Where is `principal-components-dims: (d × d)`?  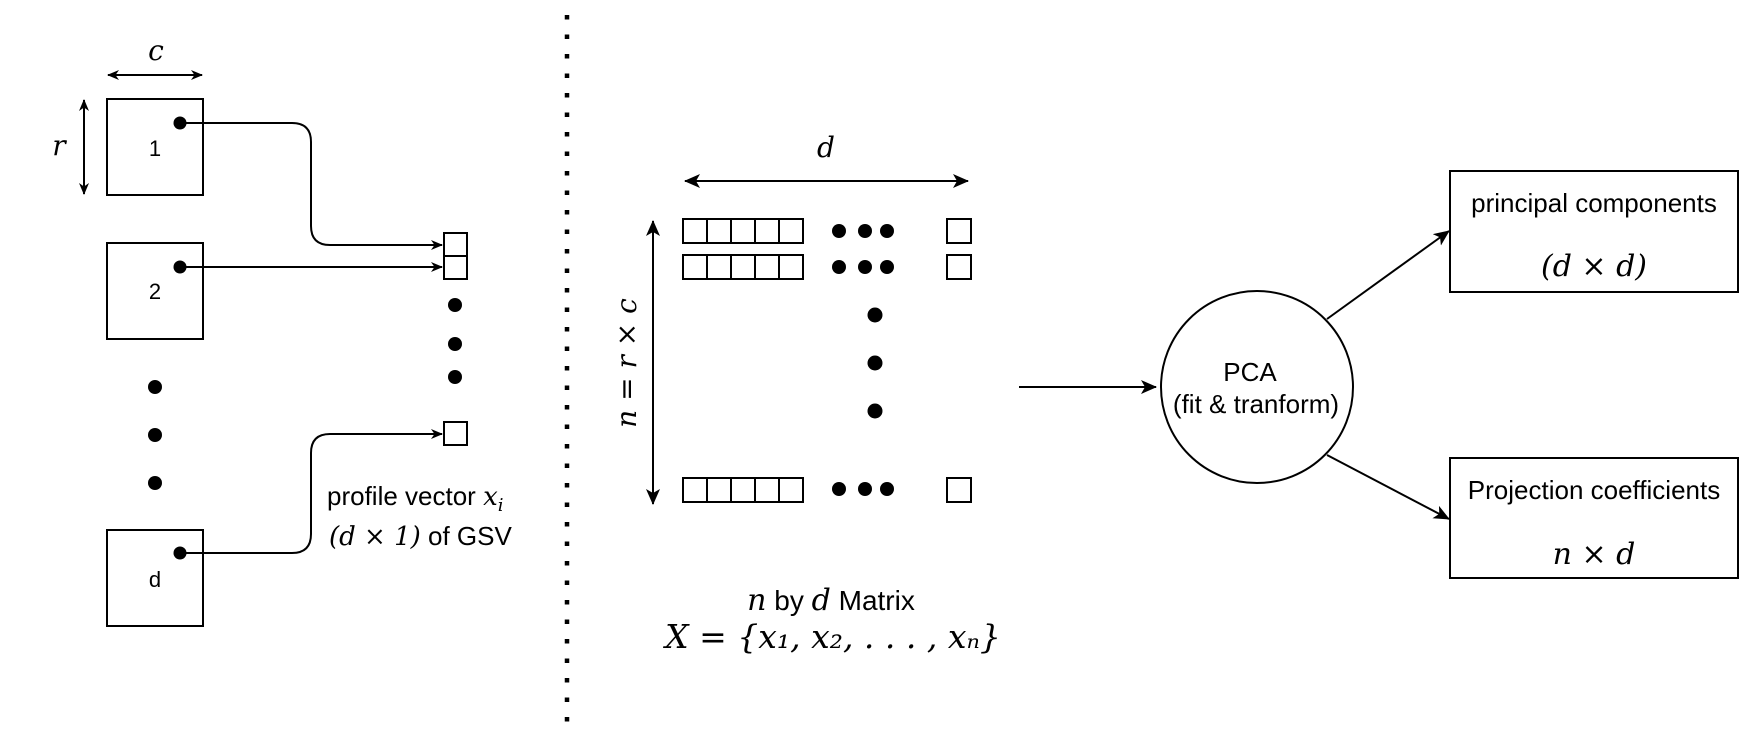 principal-components-dims: (d × d) is located at coordinates (1594, 266).